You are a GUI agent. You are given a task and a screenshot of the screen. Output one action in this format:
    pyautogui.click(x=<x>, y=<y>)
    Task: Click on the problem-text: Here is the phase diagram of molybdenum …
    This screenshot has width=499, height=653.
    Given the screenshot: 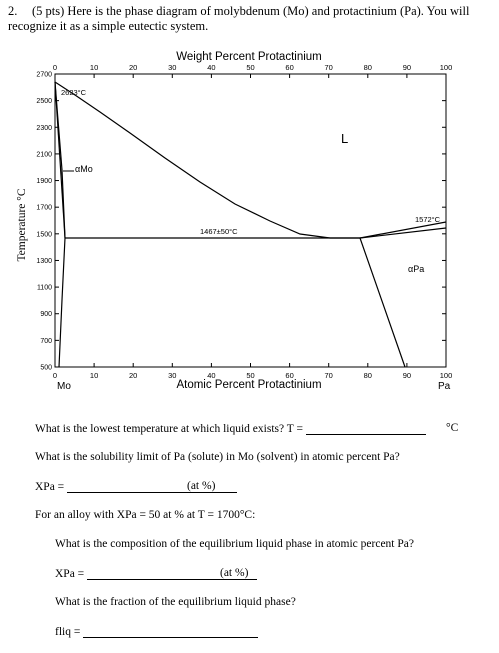 What is the action you would take?
    pyautogui.click(x=239, y=18)
    